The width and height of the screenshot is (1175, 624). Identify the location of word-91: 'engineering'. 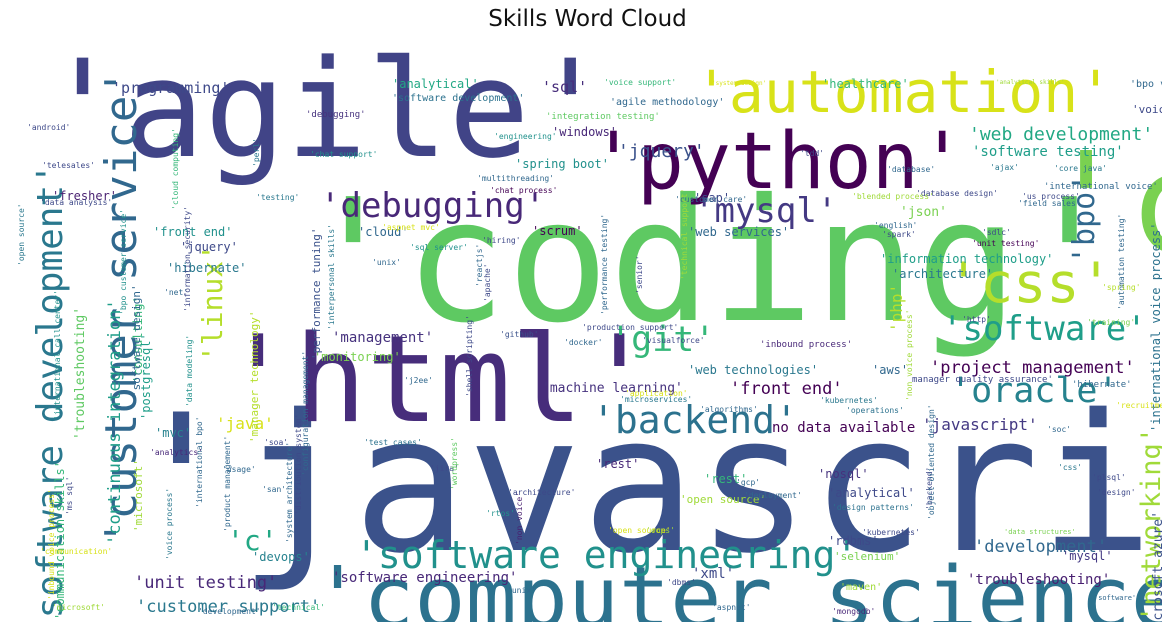
(525, 136).